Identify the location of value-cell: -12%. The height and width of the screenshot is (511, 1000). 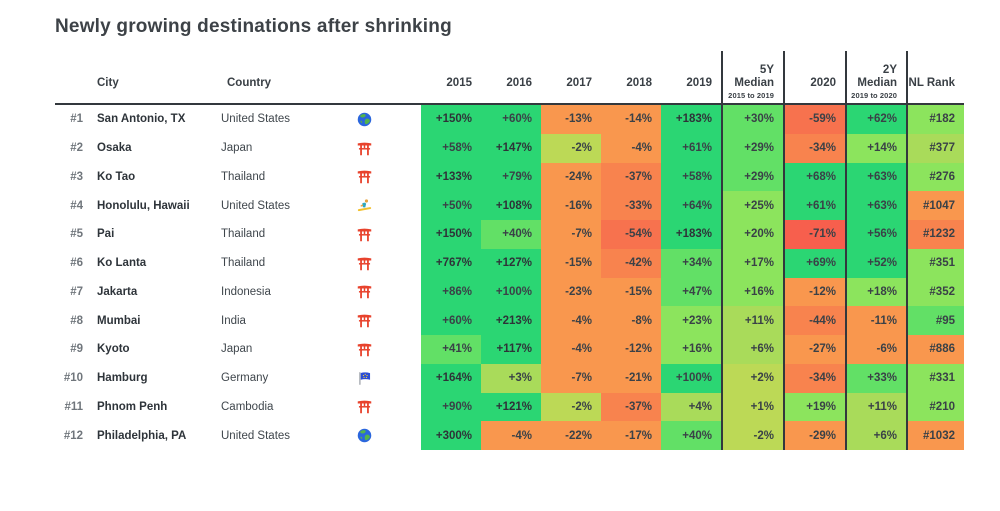
(631, 349).